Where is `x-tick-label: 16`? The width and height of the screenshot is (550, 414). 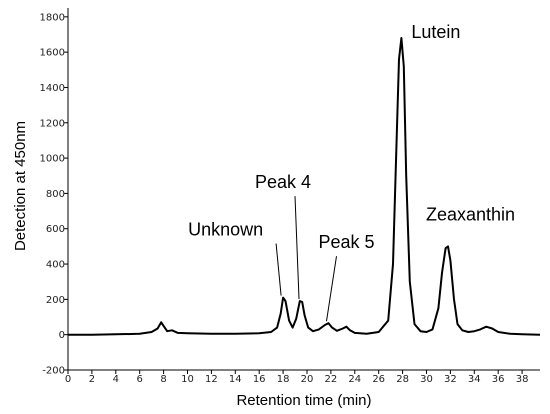 x-tick-label: 16 is located at coordinates (259, 379).